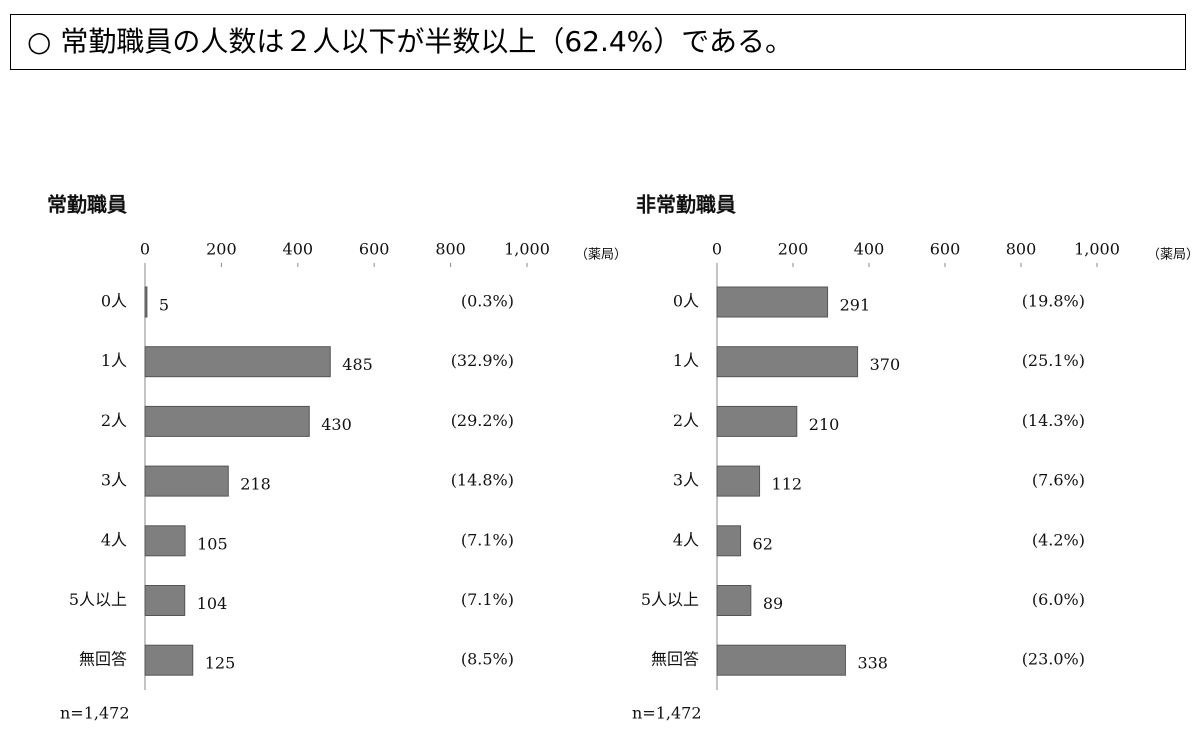 The image size is (1200, 741). I want to click on value-label: 485, so click(357, 364).